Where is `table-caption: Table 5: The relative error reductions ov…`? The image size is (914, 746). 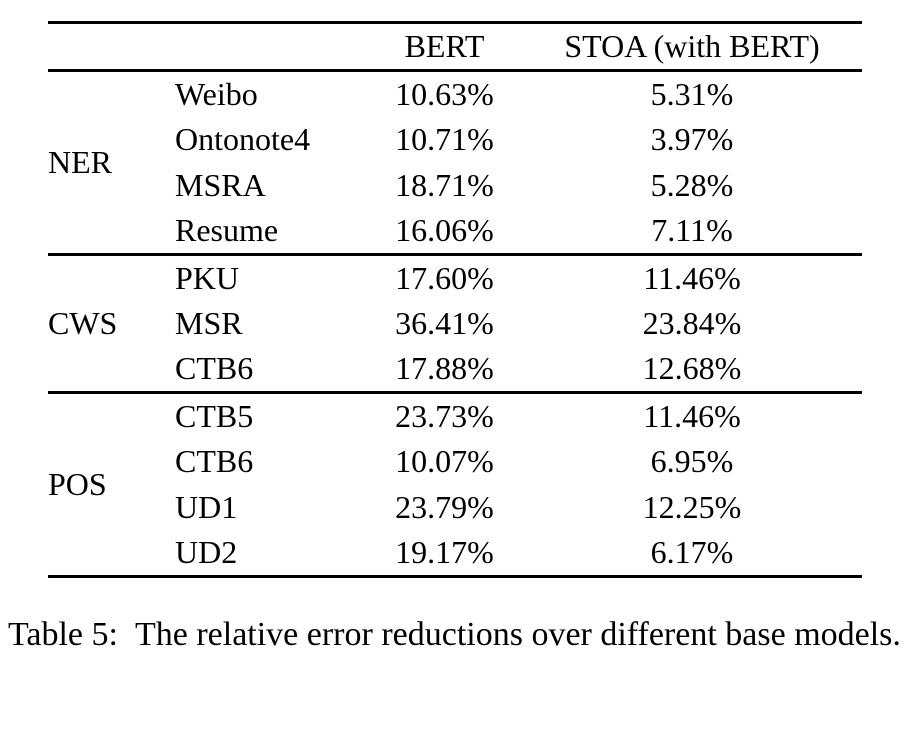 table-caption: Table 5: The relative error reductions ov… is located at coordinates (458, 634).